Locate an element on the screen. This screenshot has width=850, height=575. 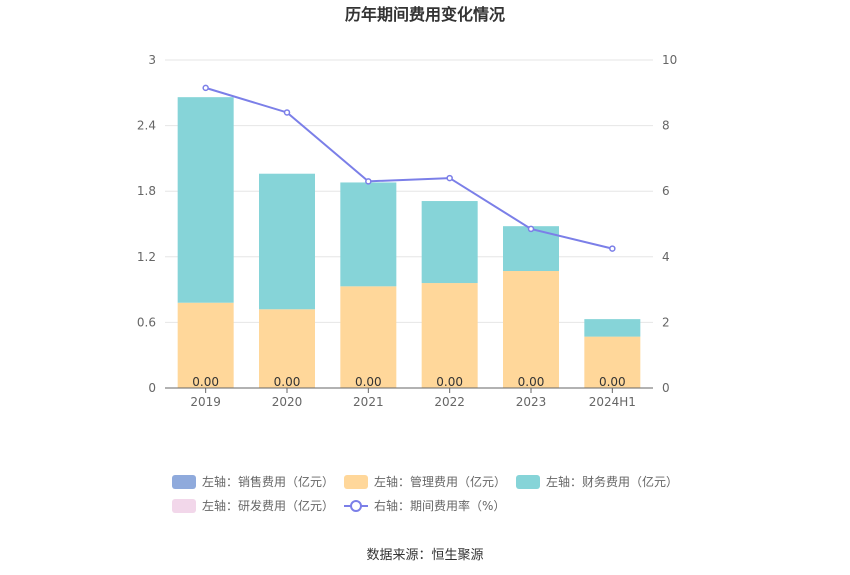
bar-2022-s1 is located at coordinates (449, 335).